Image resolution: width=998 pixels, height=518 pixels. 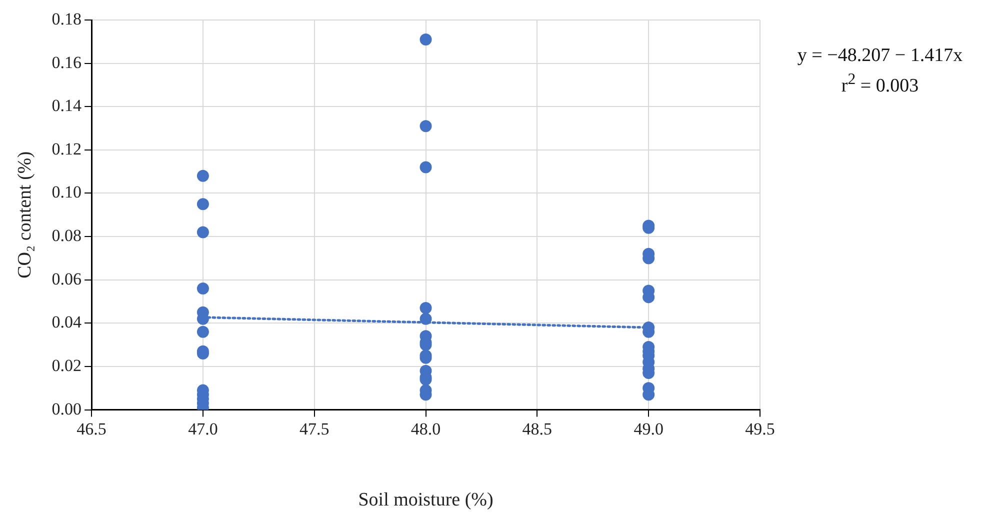 What do you see at coordinates (67, 148) in the screenshot?
I see `y-tick-label: 0.12` at bounding box center [67, 148].